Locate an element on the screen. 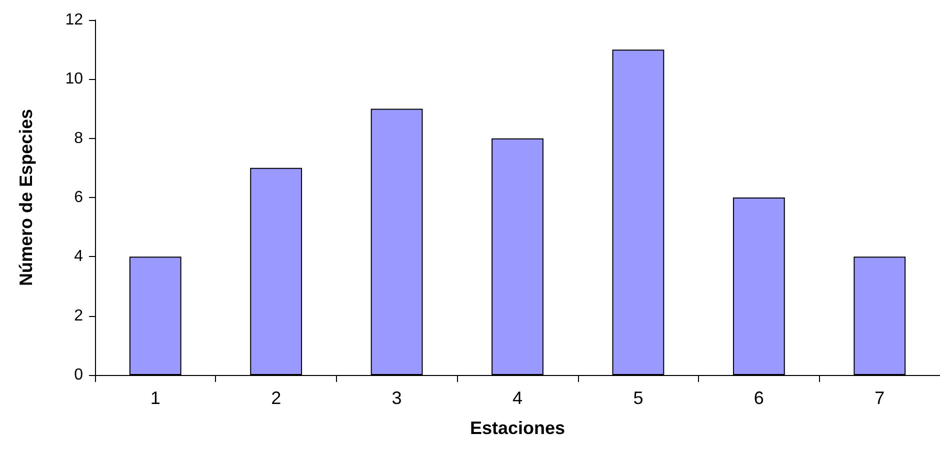 The height and width of the screenshot is (456, 940). x-tick-label: 4 is located at coordinates (517, 398).